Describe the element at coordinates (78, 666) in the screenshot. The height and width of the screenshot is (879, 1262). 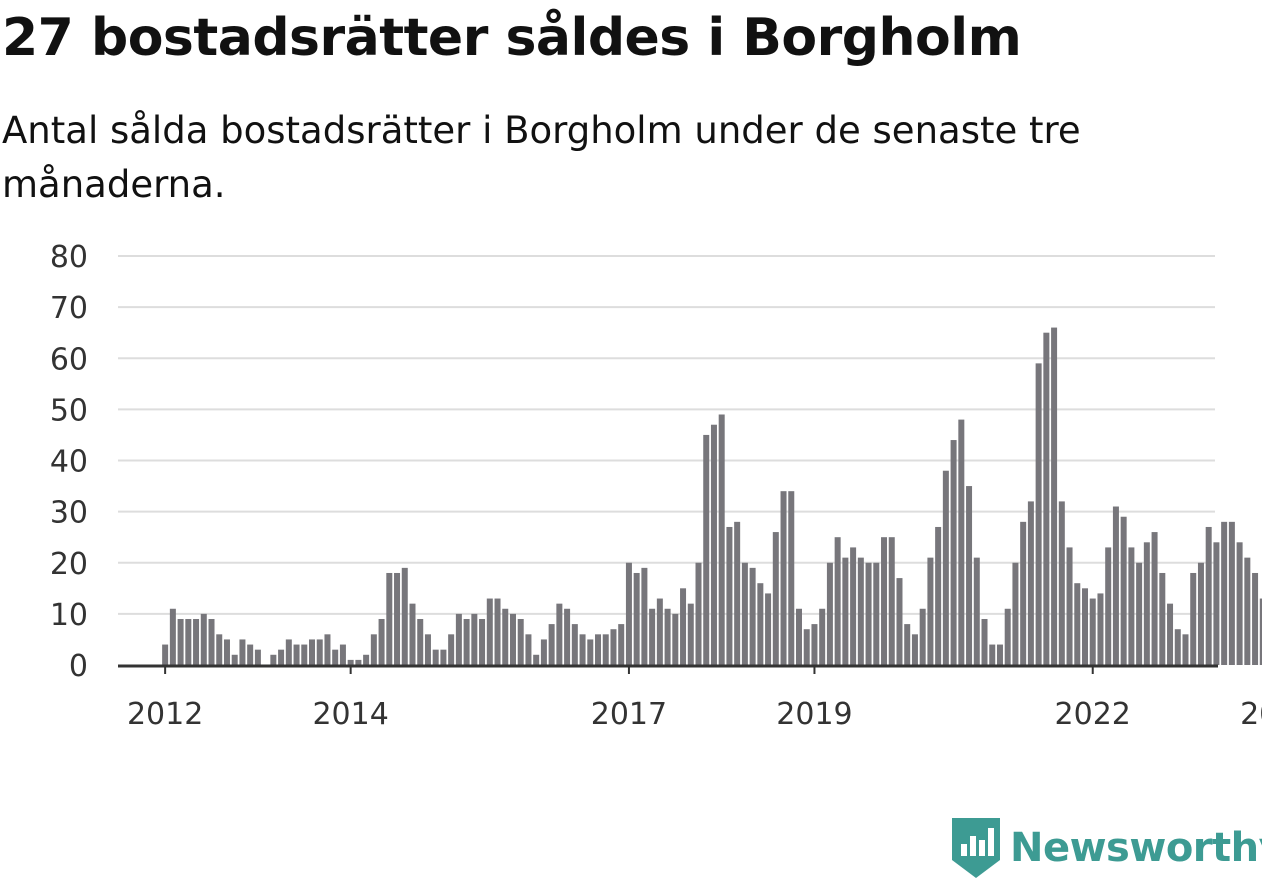
I see `y-tick-label: 0` at that location.